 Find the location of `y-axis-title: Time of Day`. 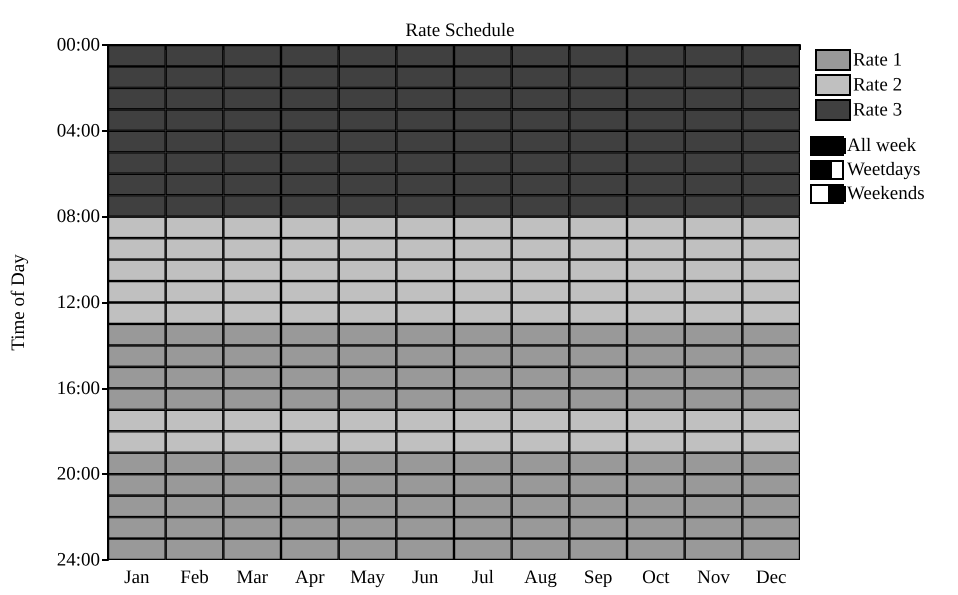

y-axis-title: Time of Day is located at coordinates (18, 302).